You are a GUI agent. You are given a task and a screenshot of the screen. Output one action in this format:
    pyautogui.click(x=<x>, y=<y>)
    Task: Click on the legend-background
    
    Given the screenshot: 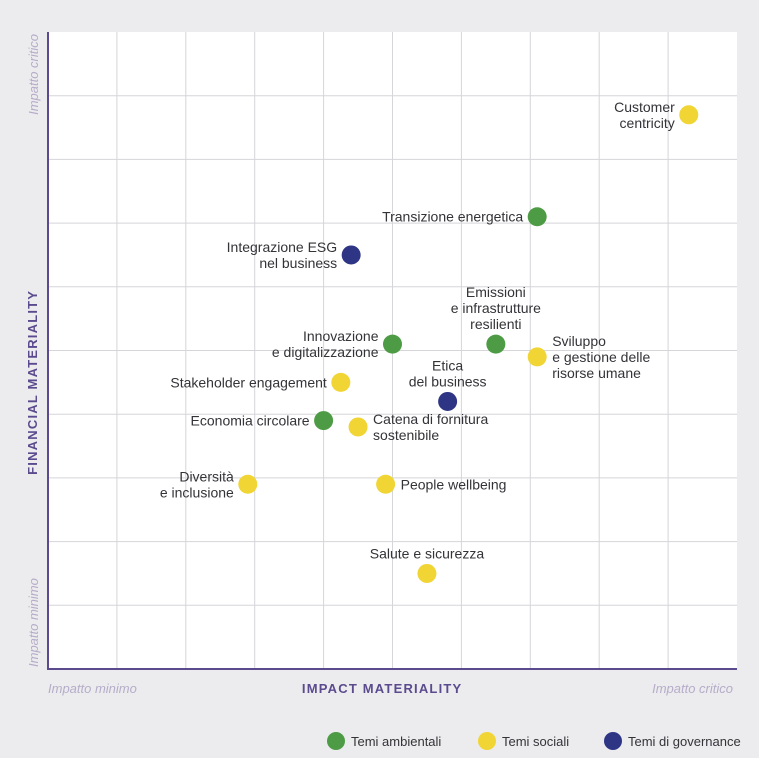 What is the action you would take?
    pyautogui.click(x=379, y=739)
    